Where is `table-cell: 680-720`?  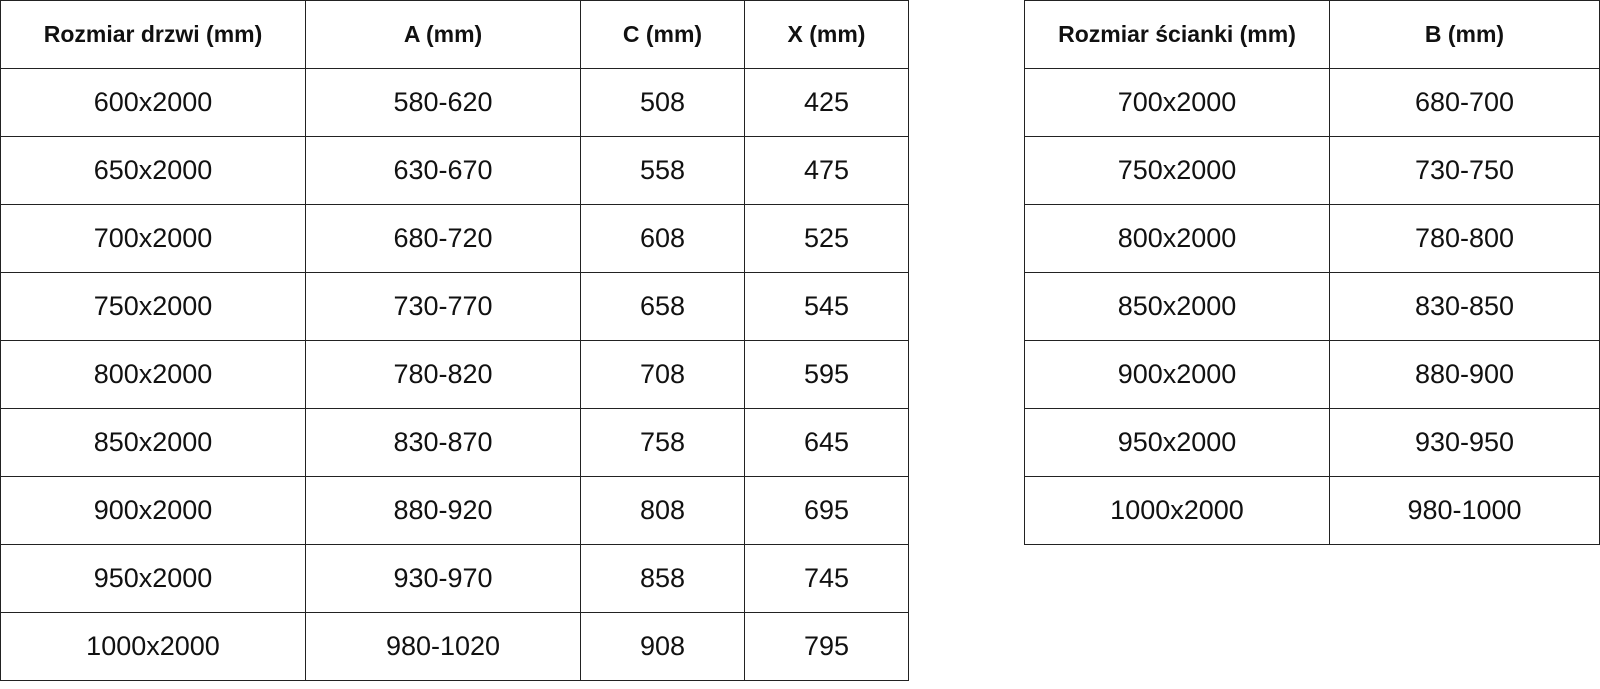
table-cell: 680-720 is located at coordinates (443, 238).